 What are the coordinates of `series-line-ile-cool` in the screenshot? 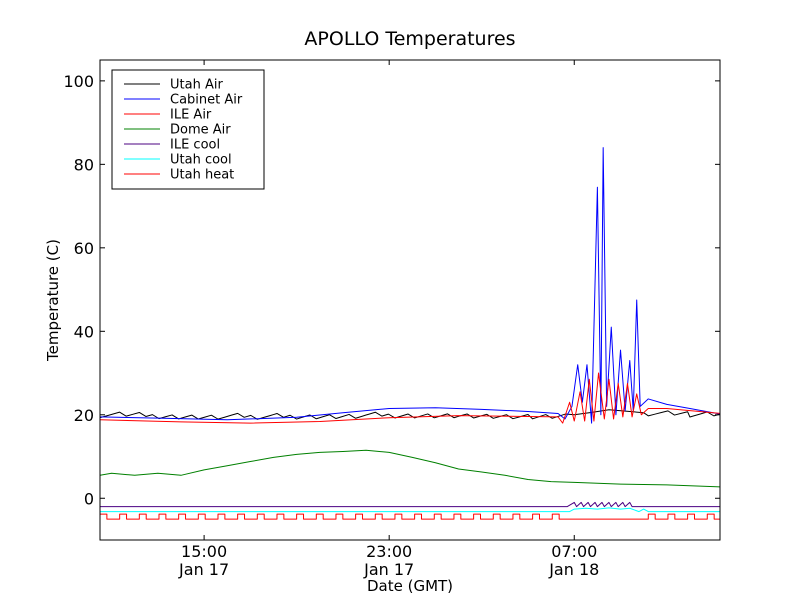 It's located at (410, 504).